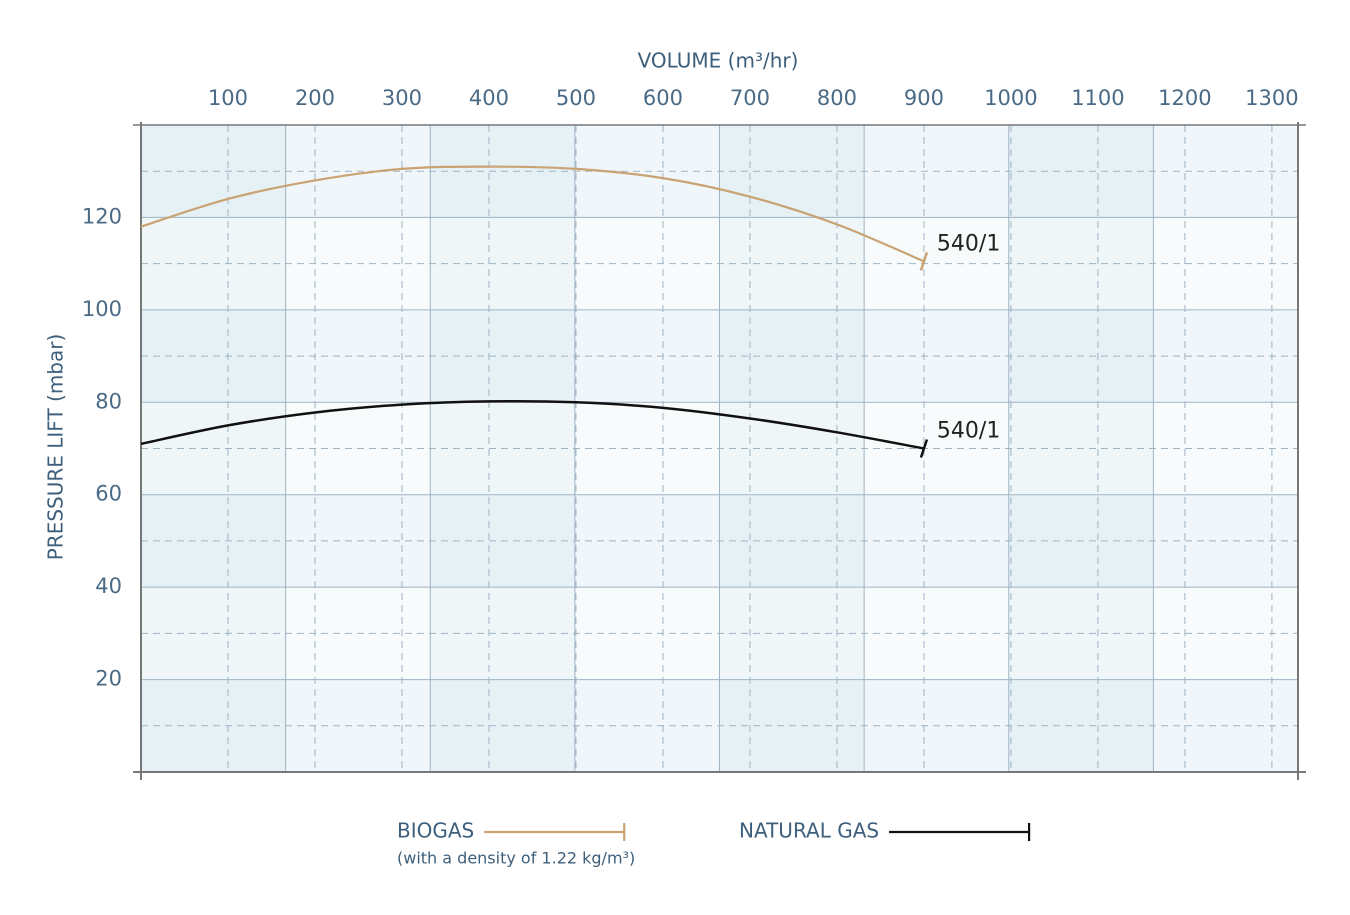 Image resolution: width=1350 pixels, height=915 pixels. I want to click on x-tick-label: 1200, so click(1184, 98).